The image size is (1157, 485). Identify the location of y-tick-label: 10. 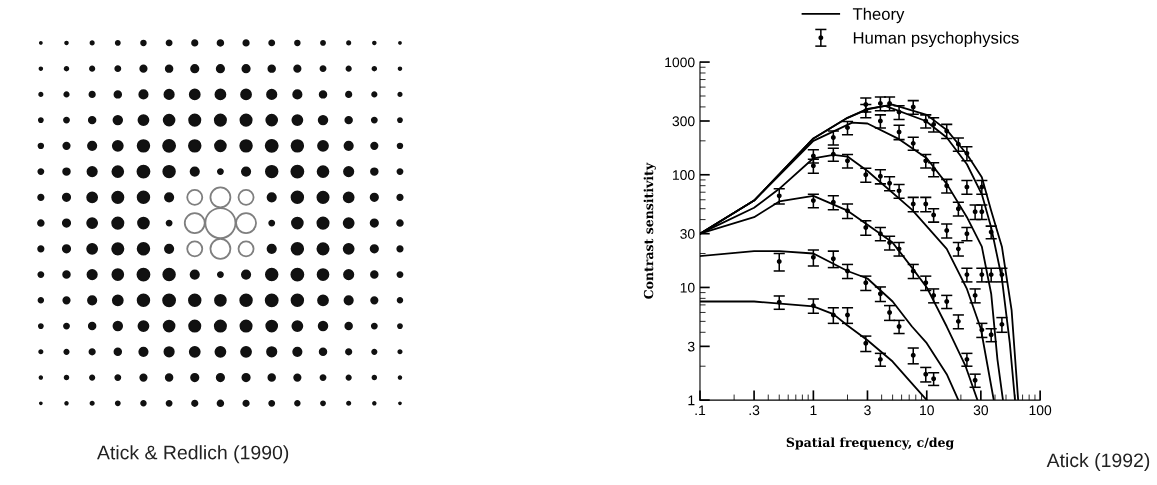
(687, 287).